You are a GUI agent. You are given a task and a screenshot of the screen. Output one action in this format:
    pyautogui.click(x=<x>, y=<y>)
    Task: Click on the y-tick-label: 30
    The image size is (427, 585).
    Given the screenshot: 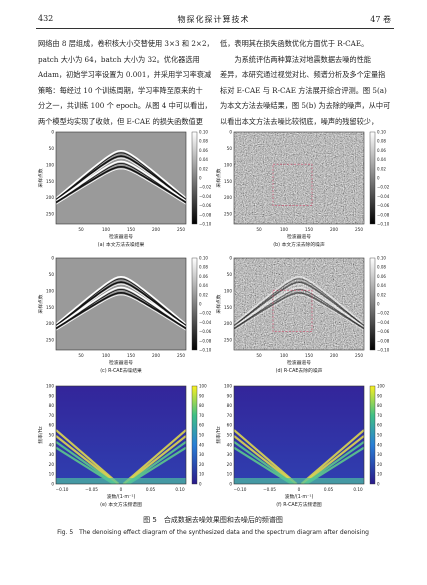 What is the action you would take?
    pyautogui.click(x=230, y=454)
    